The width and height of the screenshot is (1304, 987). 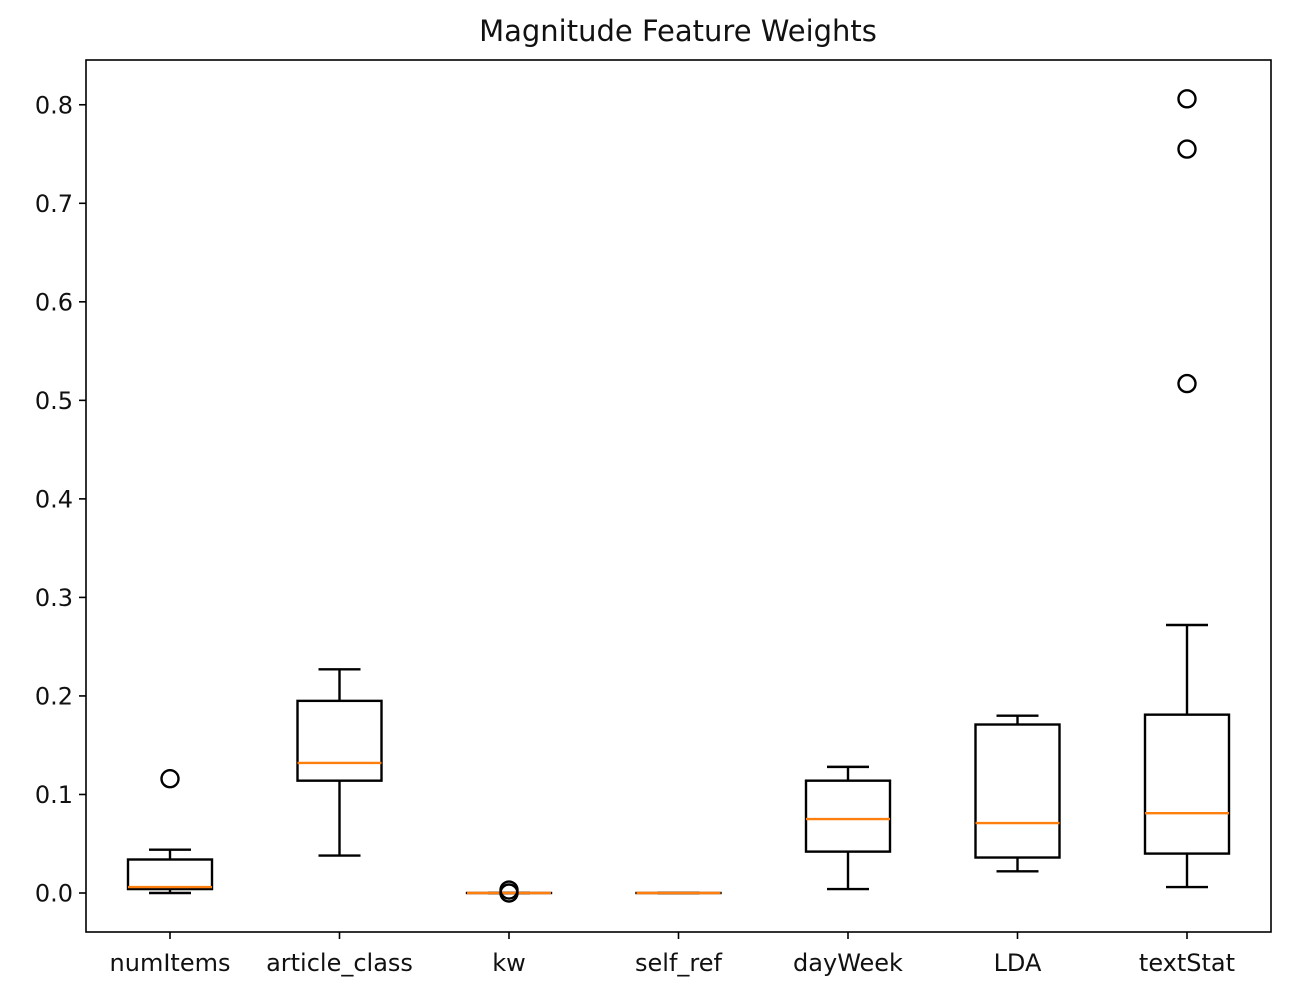 I want to click on box-article_class, so click(x=339, y=762).